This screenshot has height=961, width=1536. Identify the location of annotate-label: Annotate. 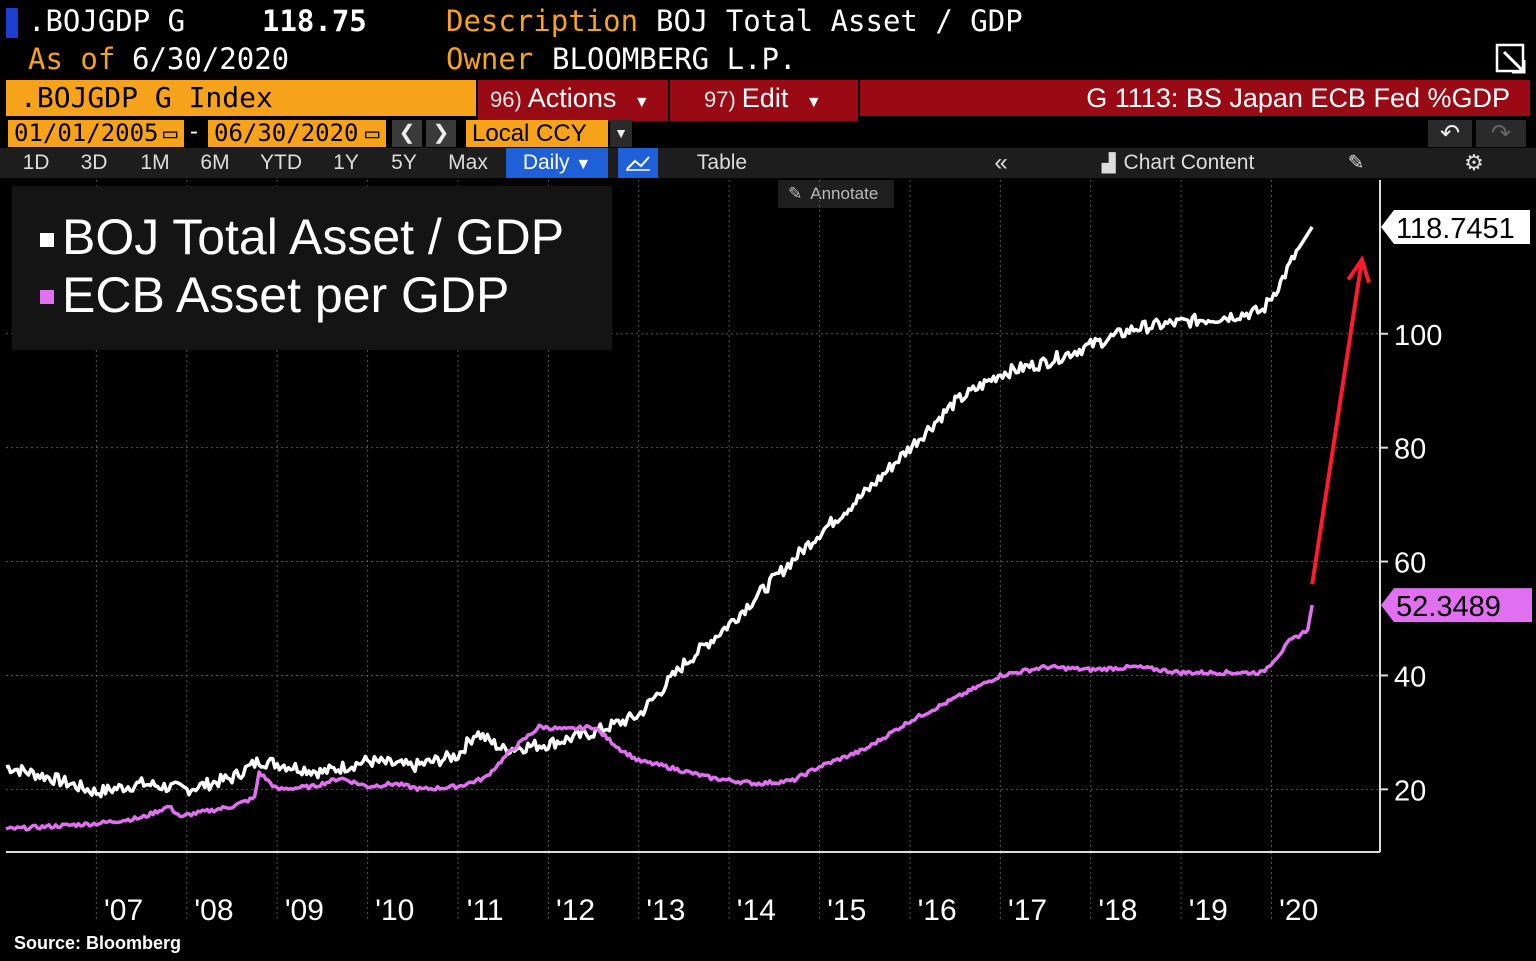
(844, 193).